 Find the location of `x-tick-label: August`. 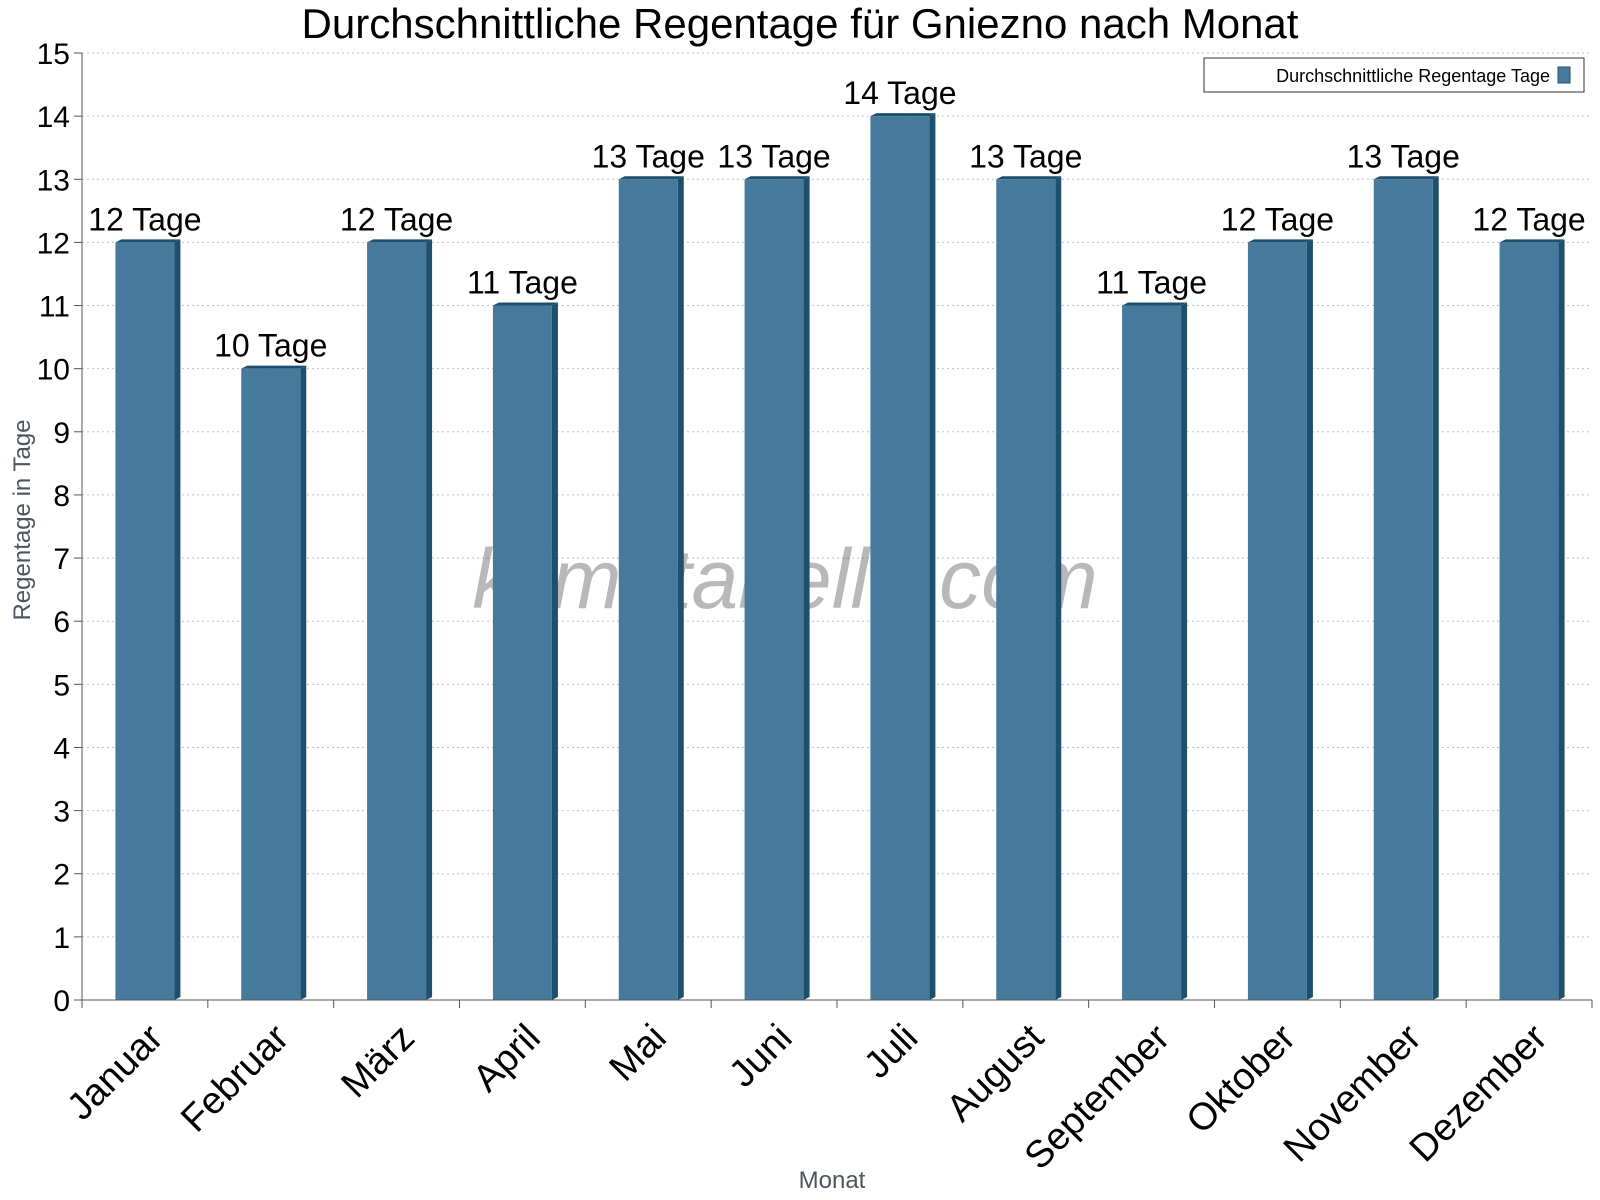

x-tick-label: August is located at coordinates (996, 1073).